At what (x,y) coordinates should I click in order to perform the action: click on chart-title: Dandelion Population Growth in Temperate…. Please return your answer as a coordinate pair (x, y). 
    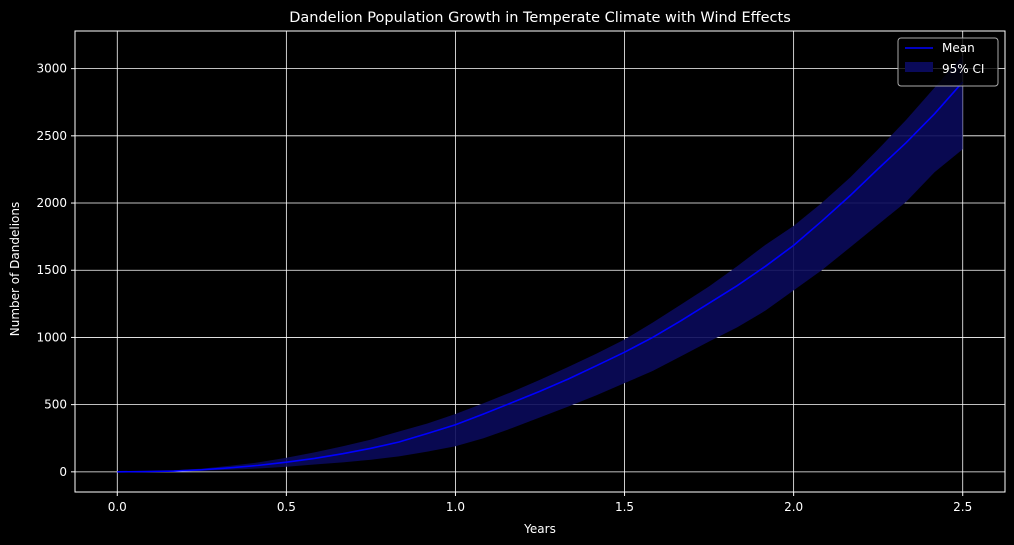
    Looking at the image, I should click on (540, 18).